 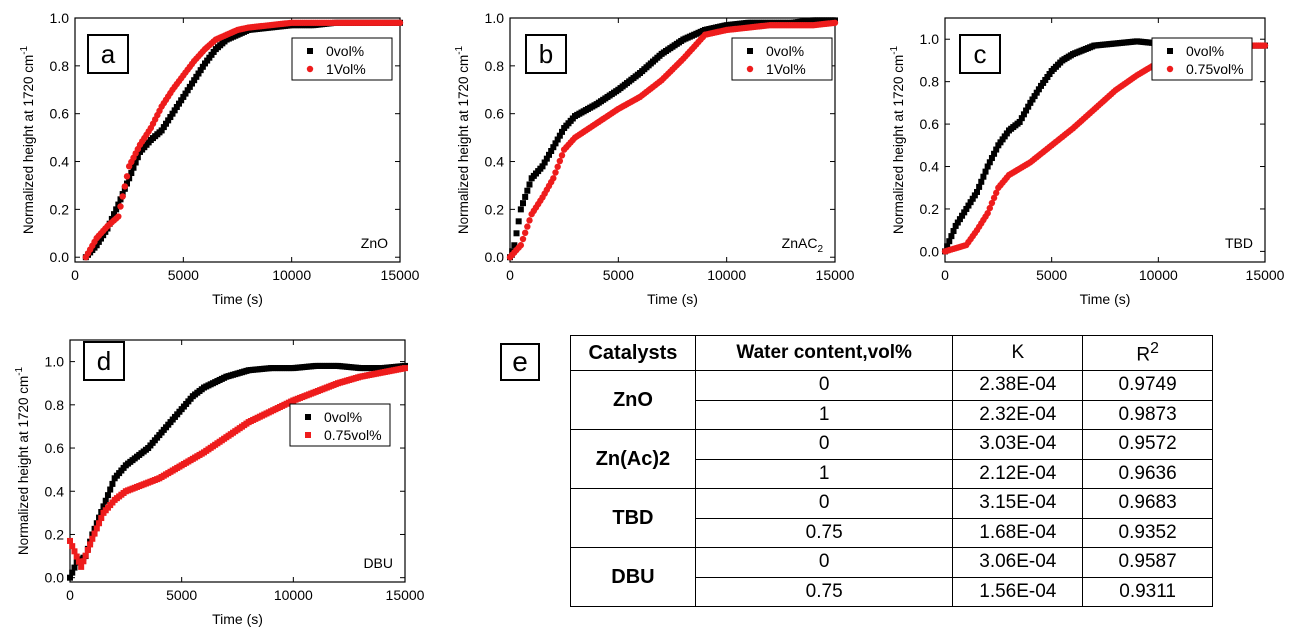 I want to click on catalyst-corner-label: DBU, so click(x=378, y=563).